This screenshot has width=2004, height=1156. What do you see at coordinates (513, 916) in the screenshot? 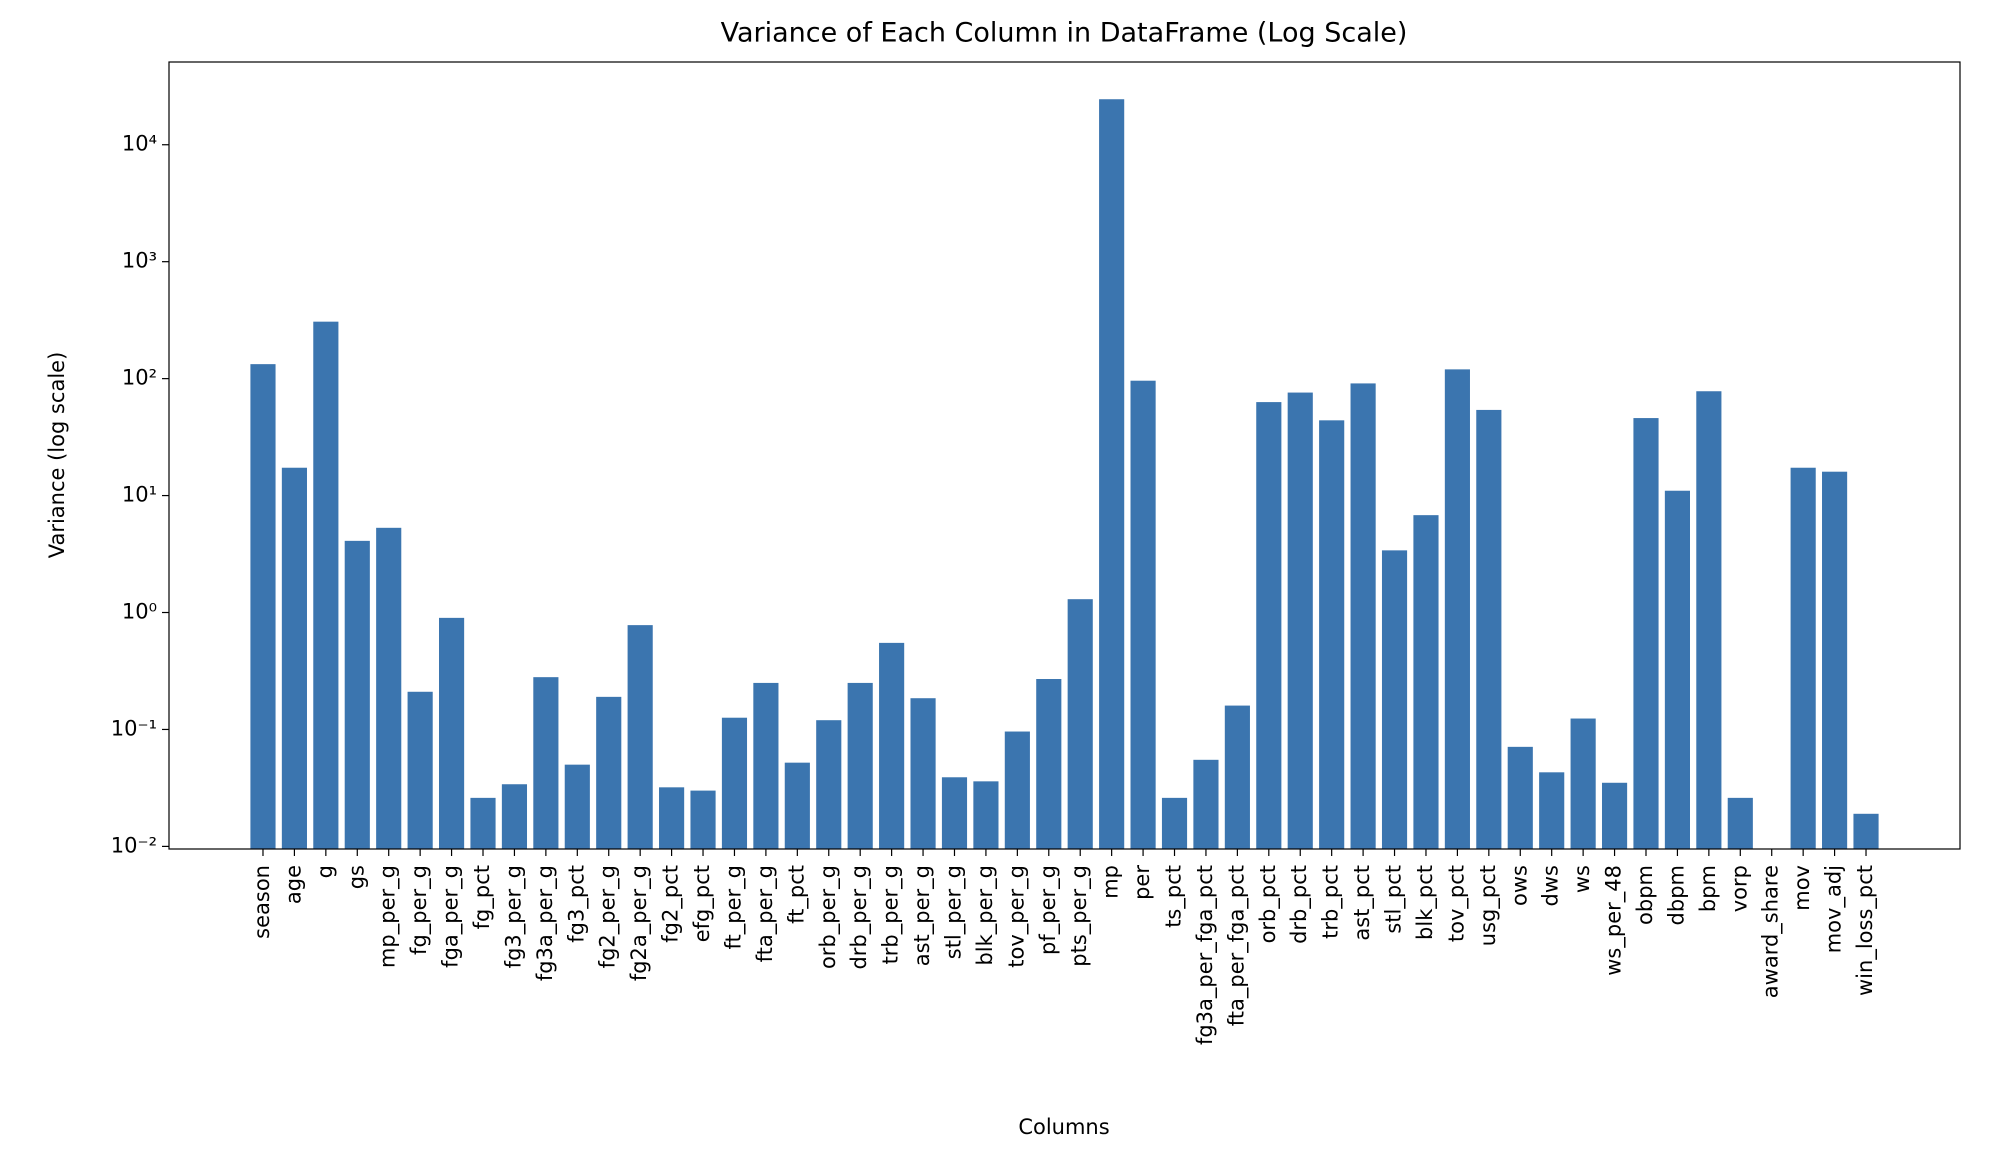
I see `x-tick-label: fg3_per_g` at bounding box center [513, 916].